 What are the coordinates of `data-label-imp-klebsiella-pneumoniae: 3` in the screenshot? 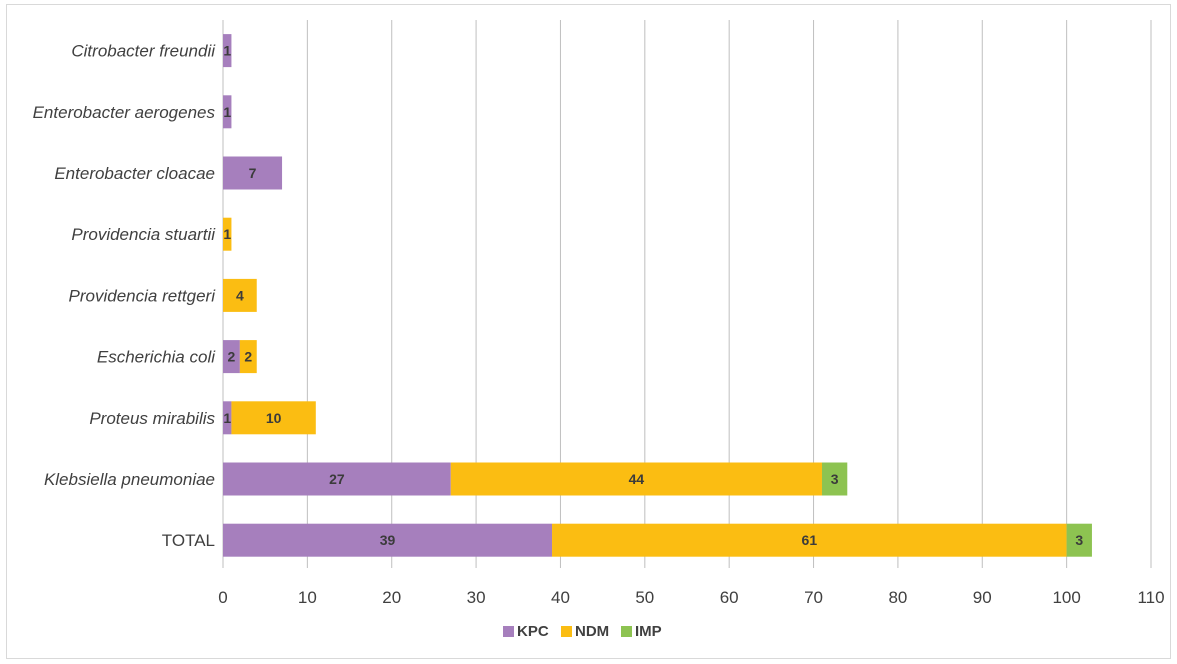 It's located at (835, 479).